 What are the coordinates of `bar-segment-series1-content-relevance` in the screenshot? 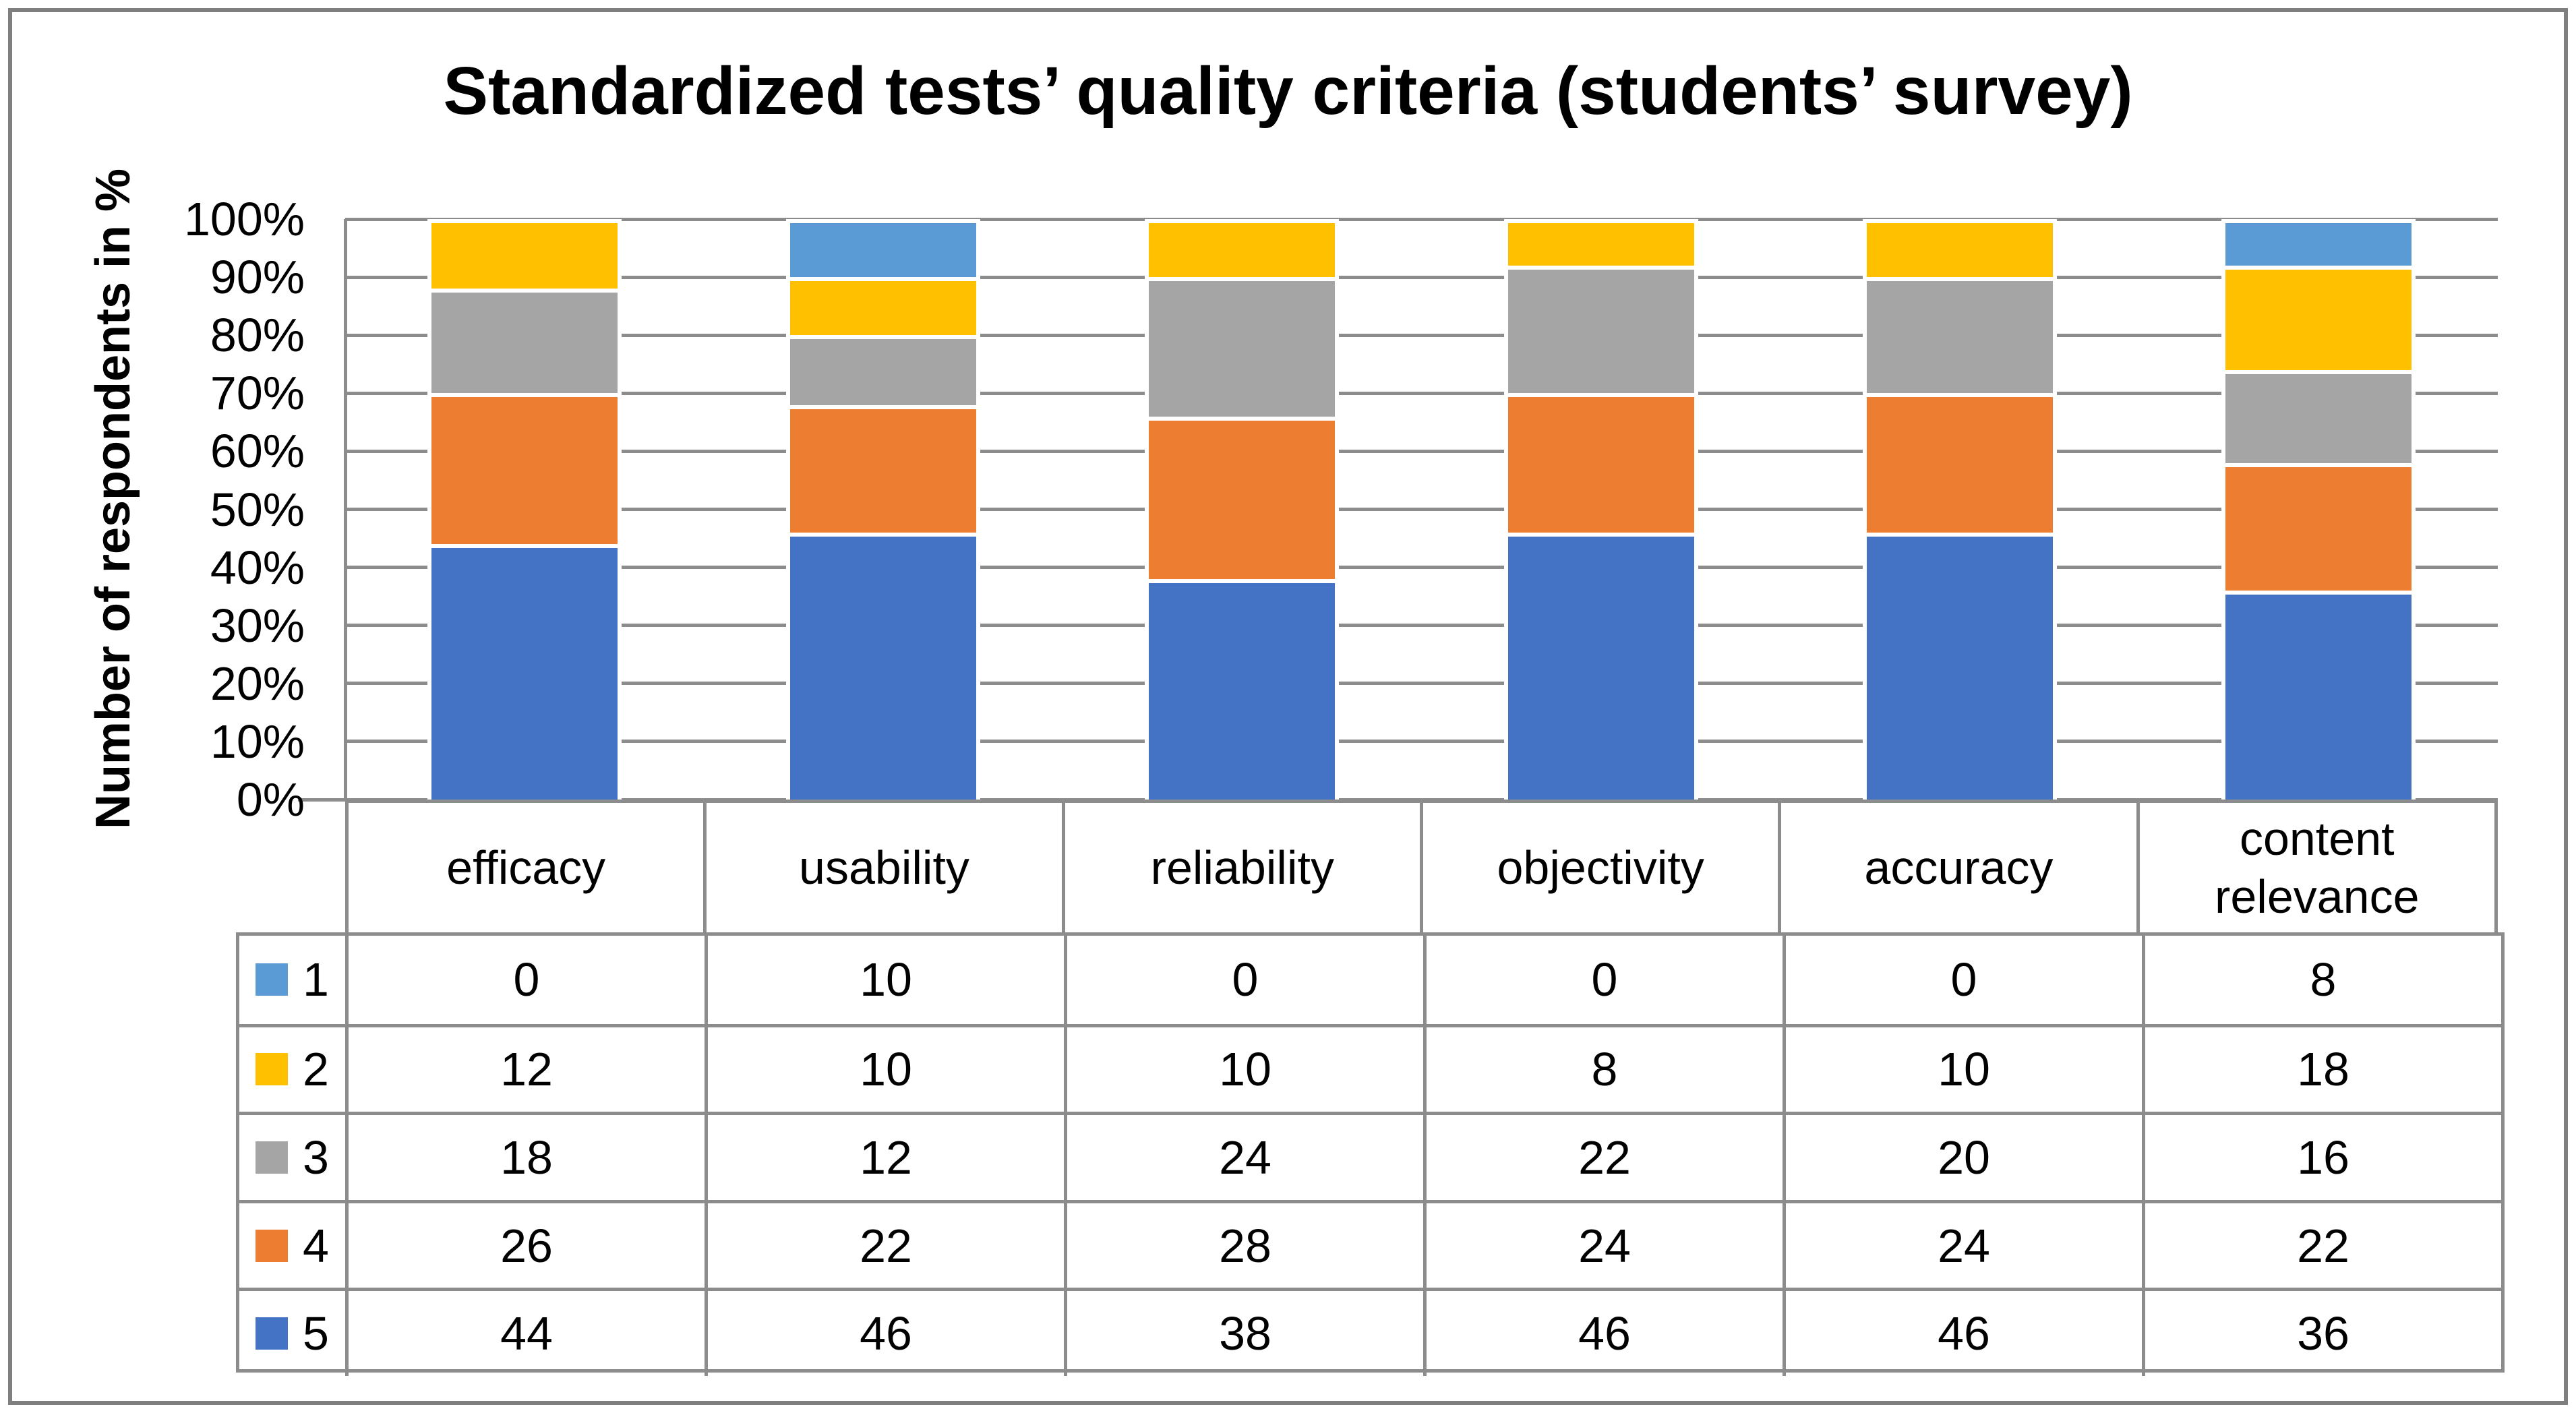 It's located at (2318, 242).